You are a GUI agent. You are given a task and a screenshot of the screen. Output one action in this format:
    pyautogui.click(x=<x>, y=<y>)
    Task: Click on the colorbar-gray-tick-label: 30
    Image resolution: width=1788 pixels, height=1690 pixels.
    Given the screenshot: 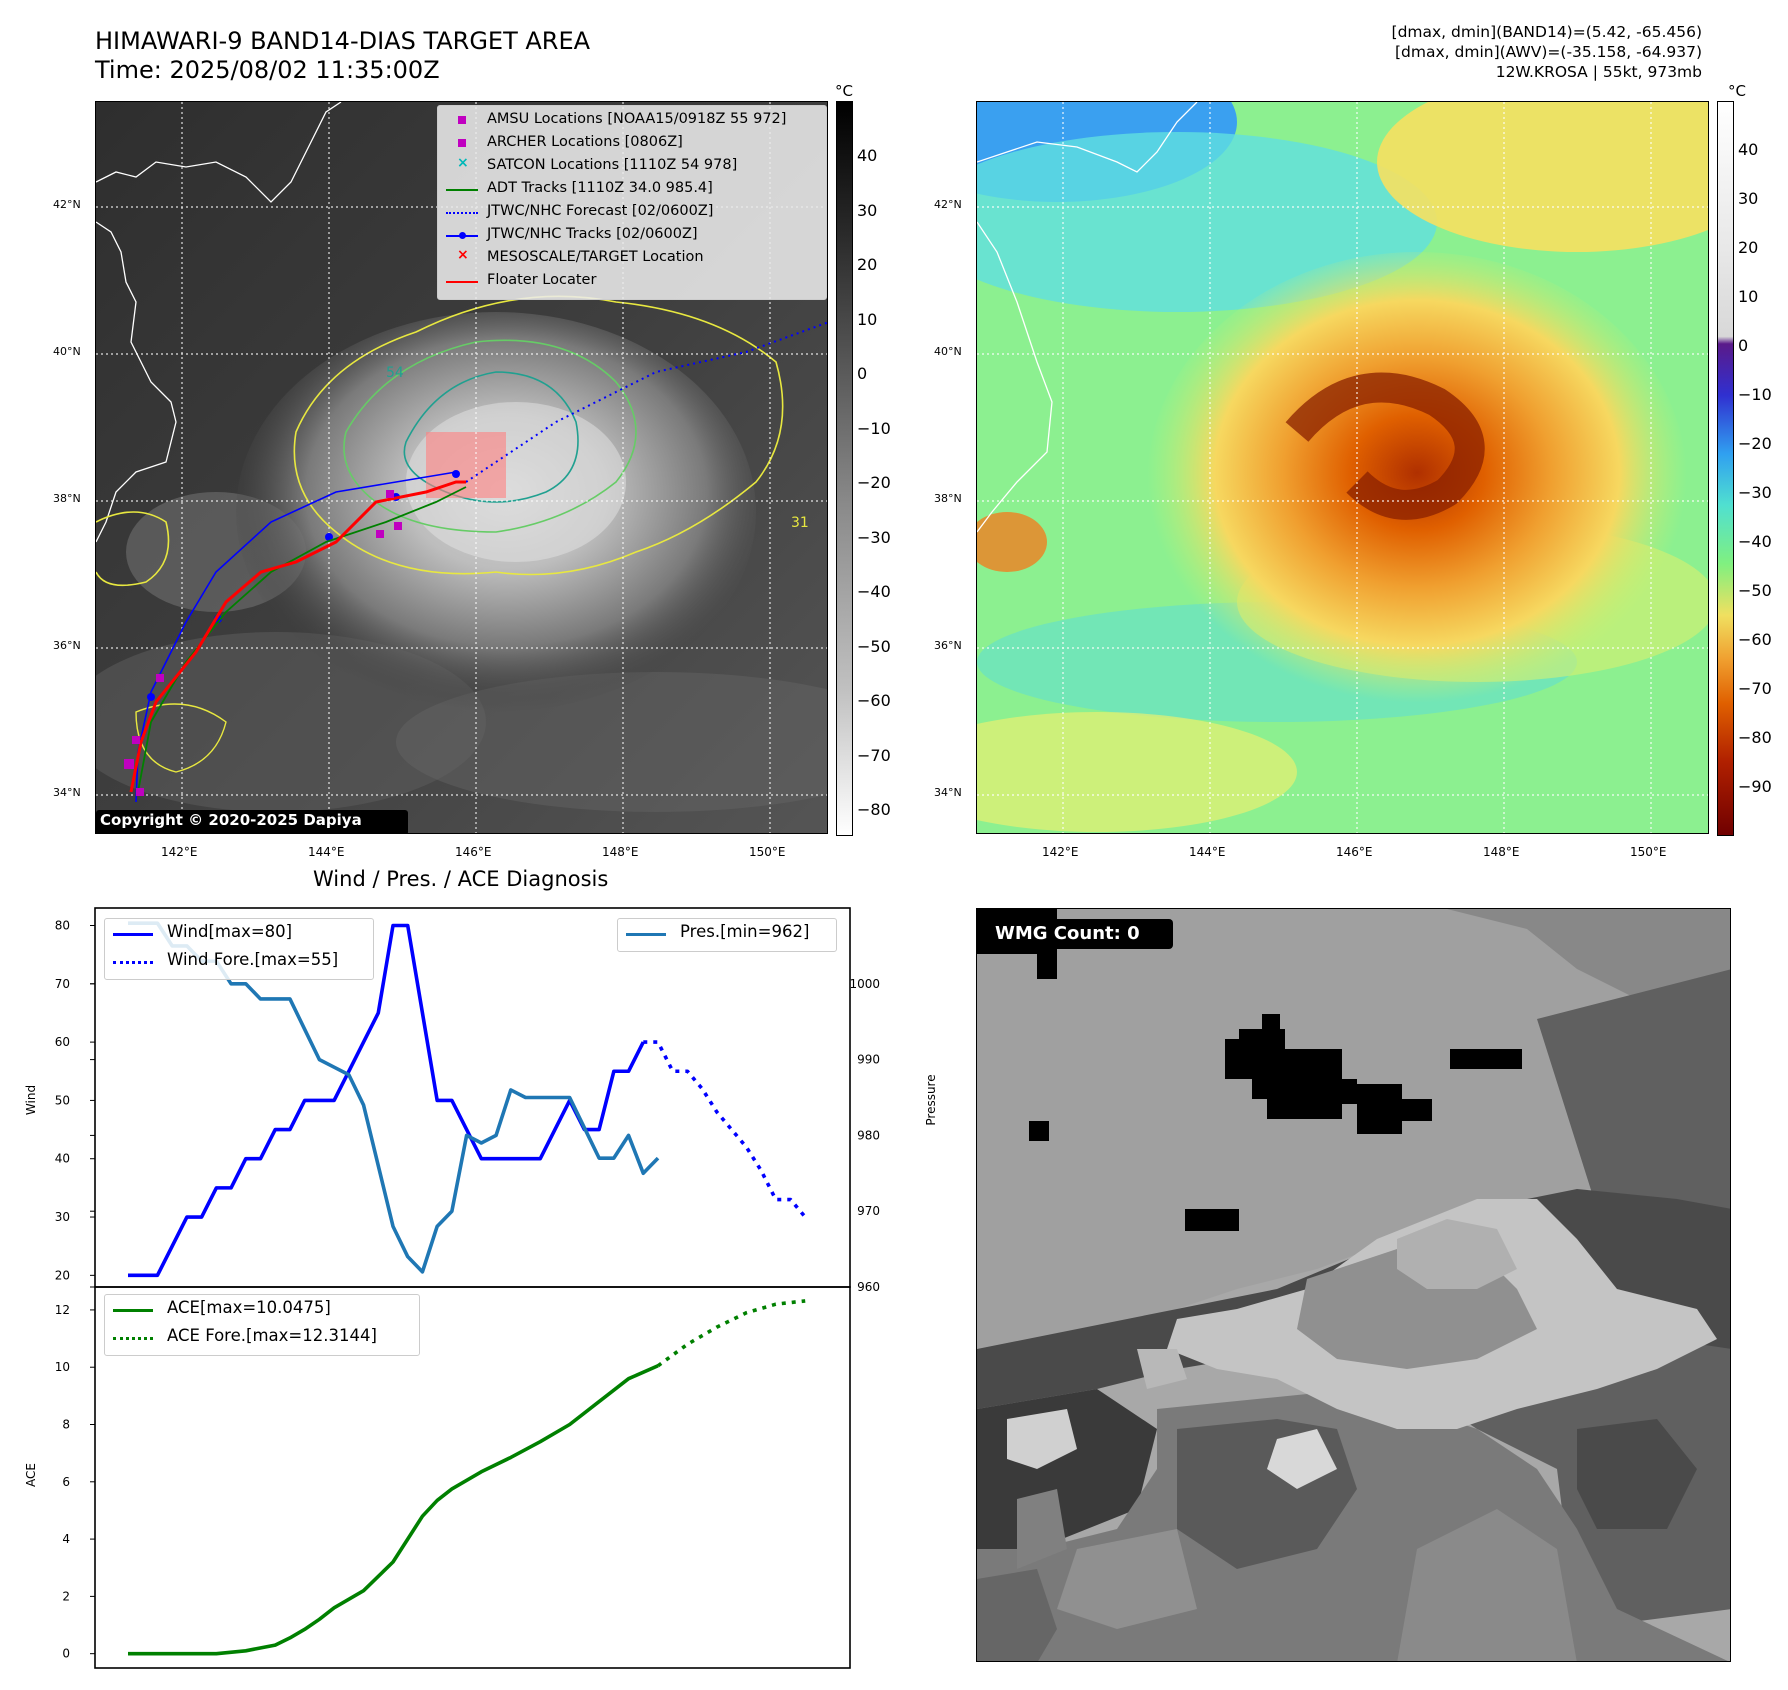 What is the action you would take?
    pyautogui.click(x=867, y=210)
    